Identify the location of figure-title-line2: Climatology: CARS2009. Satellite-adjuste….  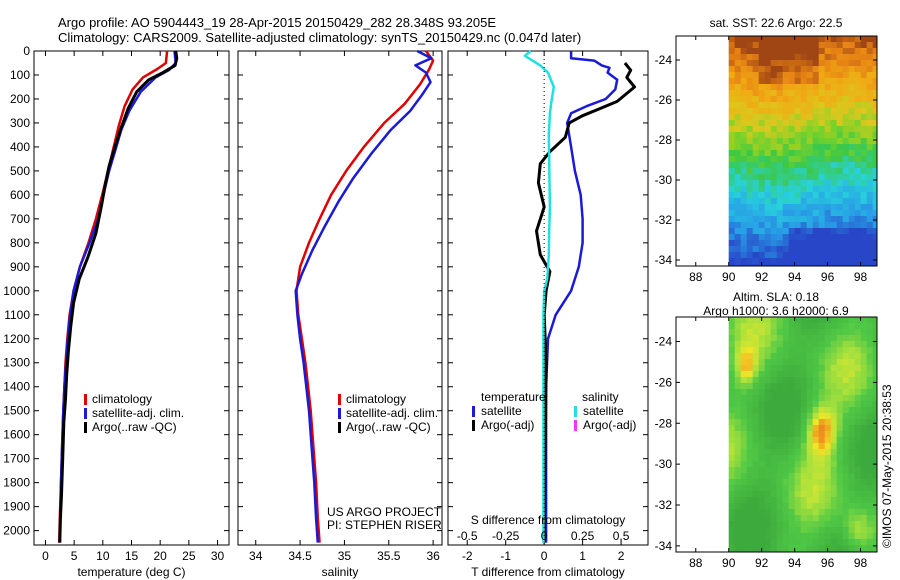
(320, 37).